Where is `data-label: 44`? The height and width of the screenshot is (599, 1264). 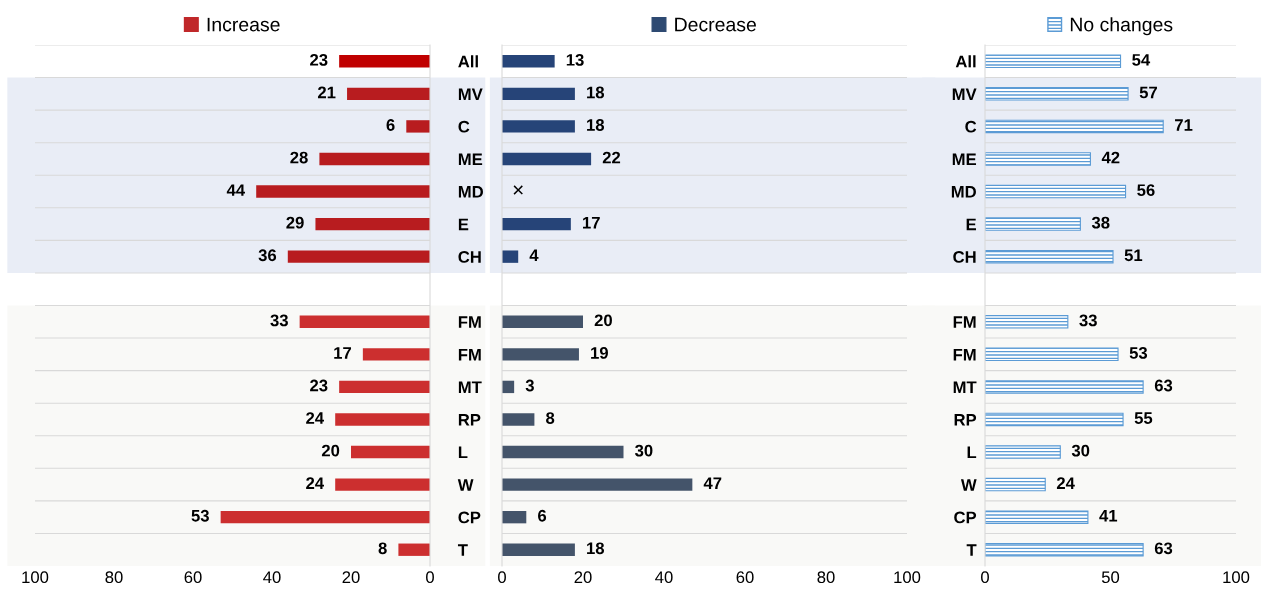 data-label: 44 is located at coordinates (235, 190).